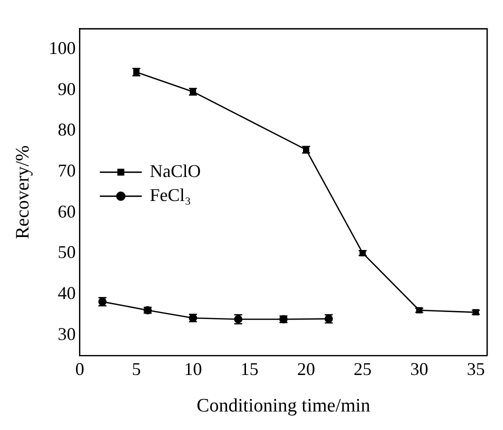  Describe the element at coordinates (419, 369) in the screenshot. I see `x-tick-label: 30` at that location.